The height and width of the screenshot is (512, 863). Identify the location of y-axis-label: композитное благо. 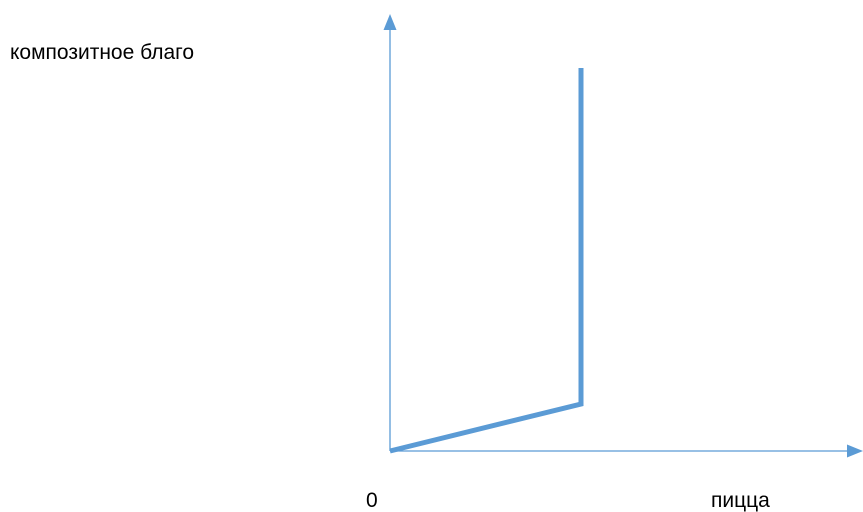
(102, 52).